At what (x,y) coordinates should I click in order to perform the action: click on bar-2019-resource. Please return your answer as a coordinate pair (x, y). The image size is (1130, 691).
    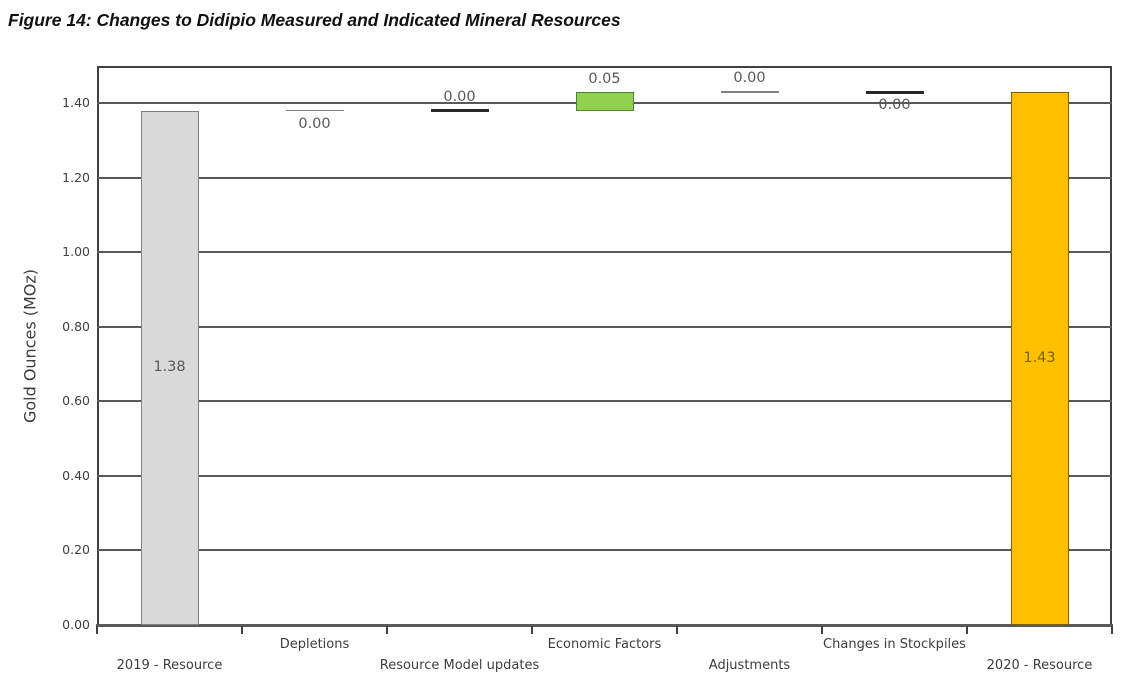
    Looking at the image, I should click on (169, 367).